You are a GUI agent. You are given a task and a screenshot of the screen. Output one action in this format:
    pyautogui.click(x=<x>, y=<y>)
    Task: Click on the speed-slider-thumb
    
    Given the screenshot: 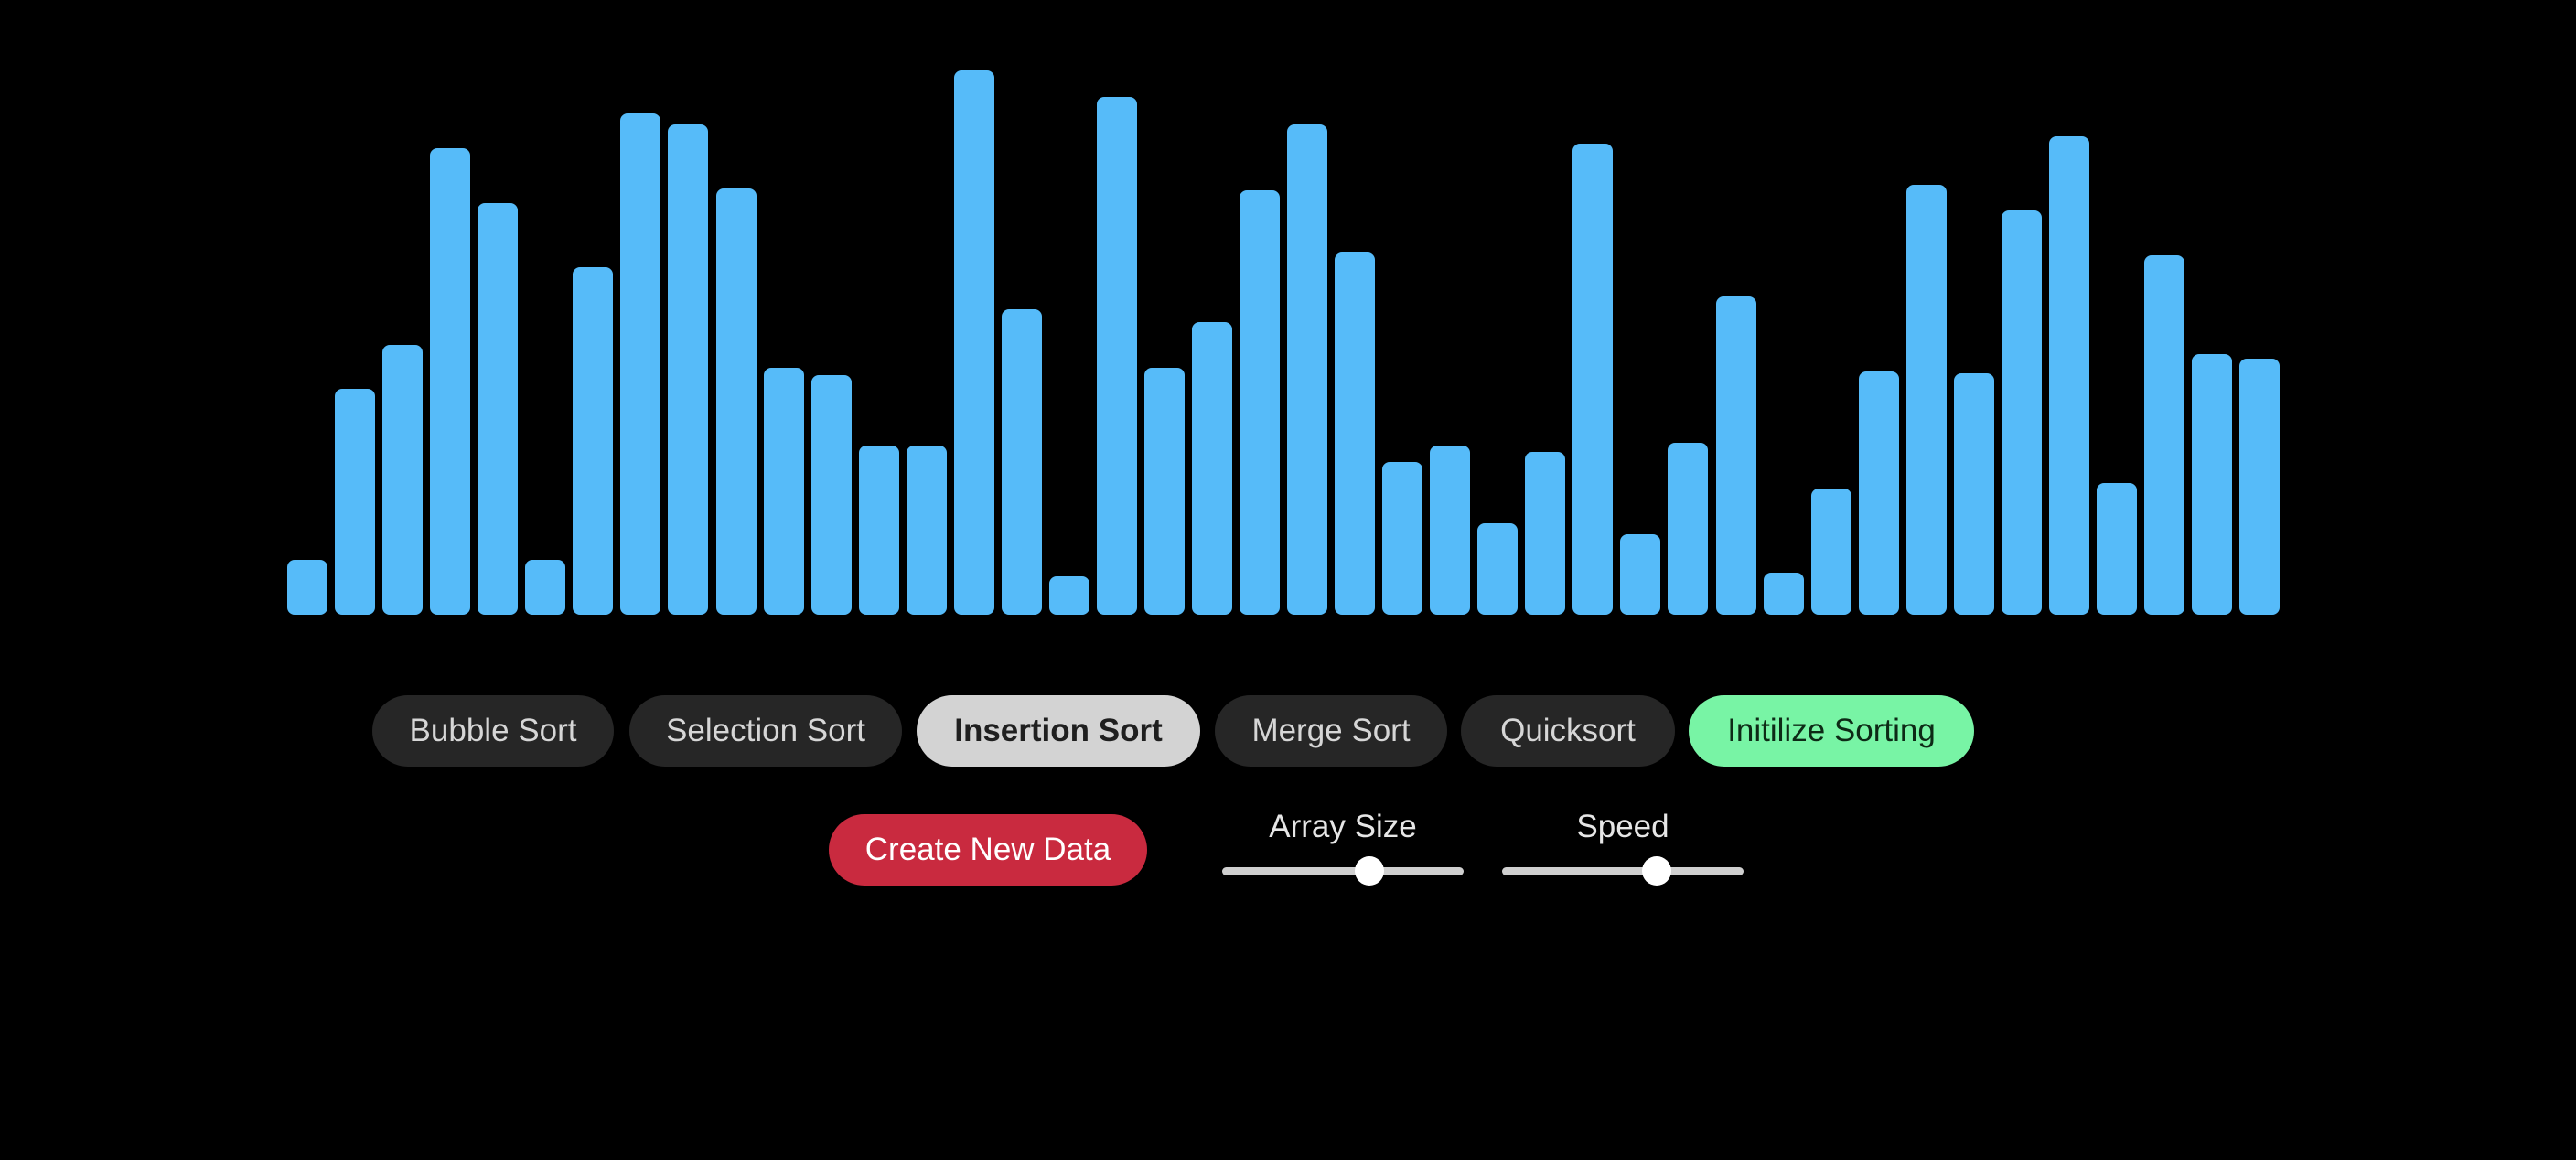 What is the action you would take?
    pyautogui.click(x=1656, y=871)
    